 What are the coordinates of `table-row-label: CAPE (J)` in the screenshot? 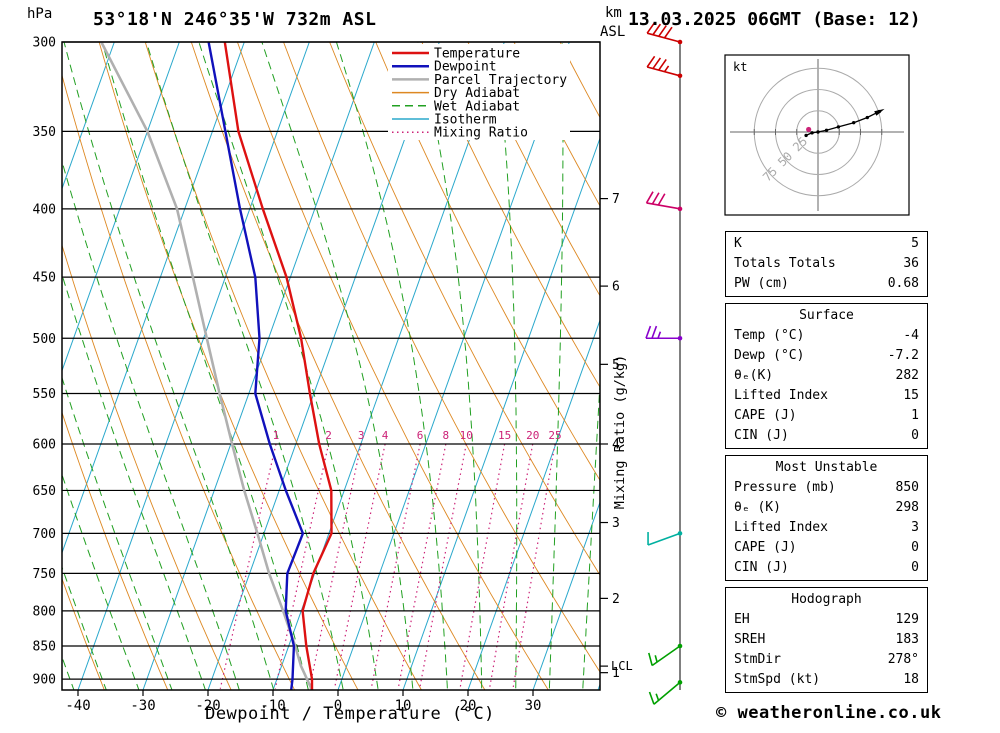 It's located at (765, 547).